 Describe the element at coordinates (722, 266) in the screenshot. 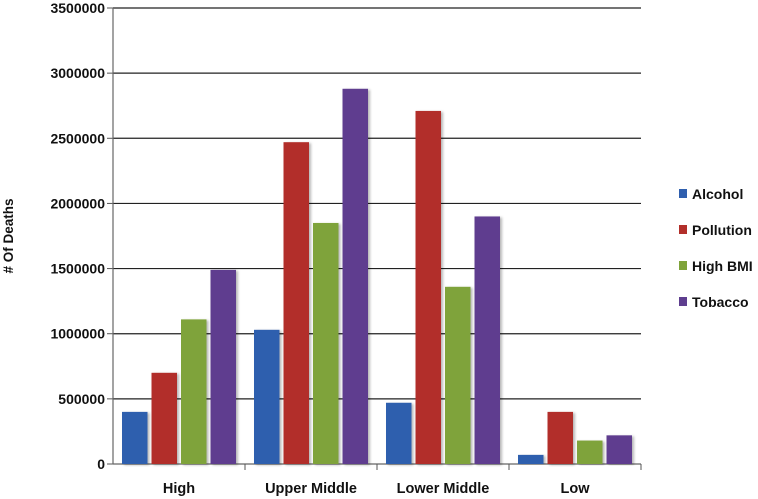

I see `legend-label: High BMI` at that location.